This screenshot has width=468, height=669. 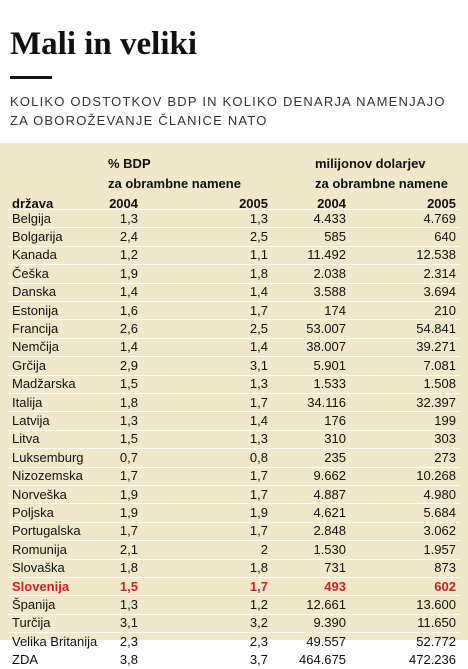 I want to click on country-cell: Italija, so click(x=27, y=402).